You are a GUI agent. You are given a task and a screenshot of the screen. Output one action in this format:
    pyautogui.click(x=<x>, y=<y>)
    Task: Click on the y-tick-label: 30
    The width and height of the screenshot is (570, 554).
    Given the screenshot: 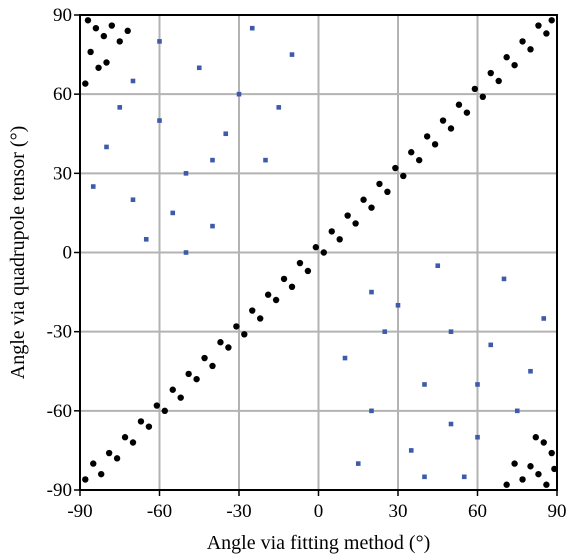 What is the action you would take?
    pyautogui.click(x=62, y=173)
    